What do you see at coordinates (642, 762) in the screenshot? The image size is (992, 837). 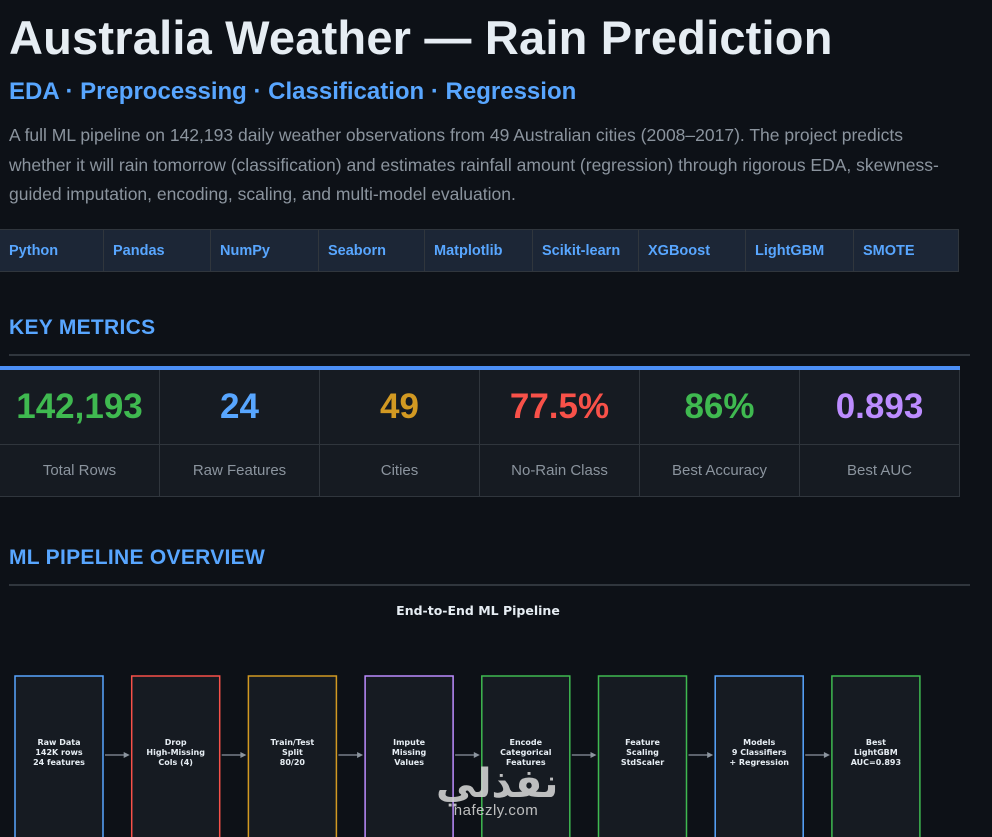 I see `pipeline-step-label: StdScaler` at bounding box center [642, 762].